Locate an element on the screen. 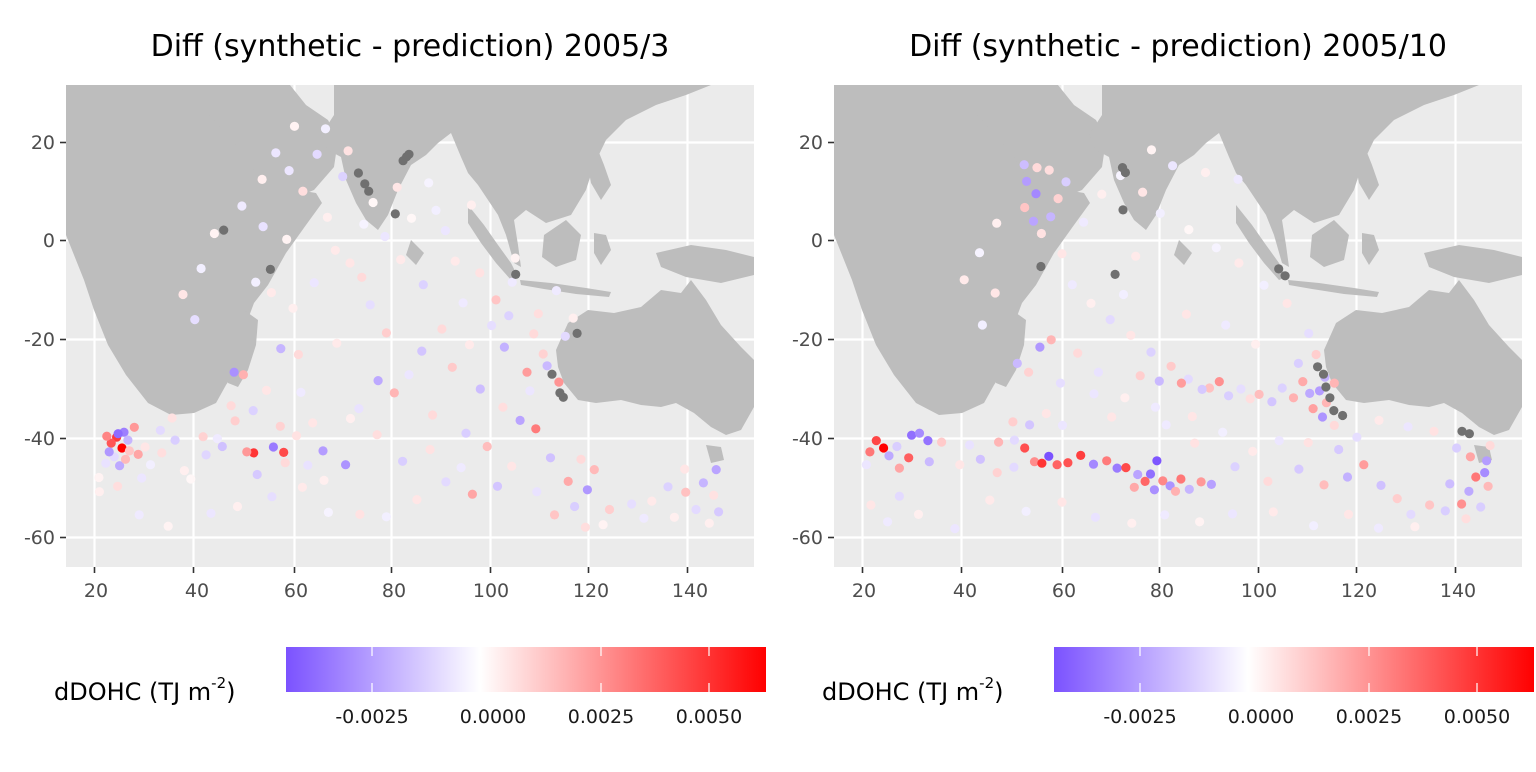 The image size is (1536, 772). panel-1-ylabel-m60: -60 is located at coordinates (39, 538).